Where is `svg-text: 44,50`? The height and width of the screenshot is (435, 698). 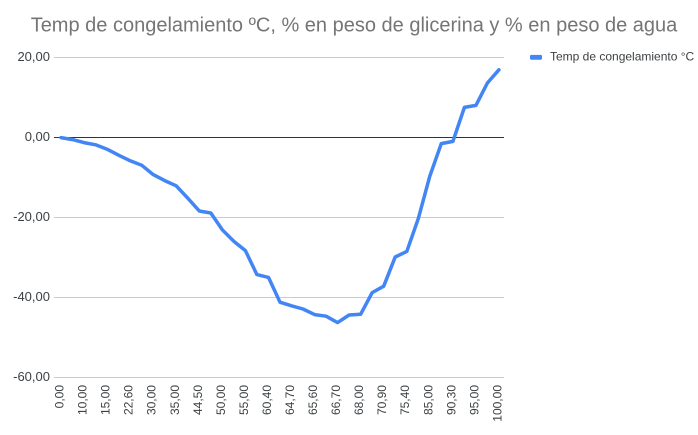
svg-text: 44,50 is located at coordinates (198, 400).